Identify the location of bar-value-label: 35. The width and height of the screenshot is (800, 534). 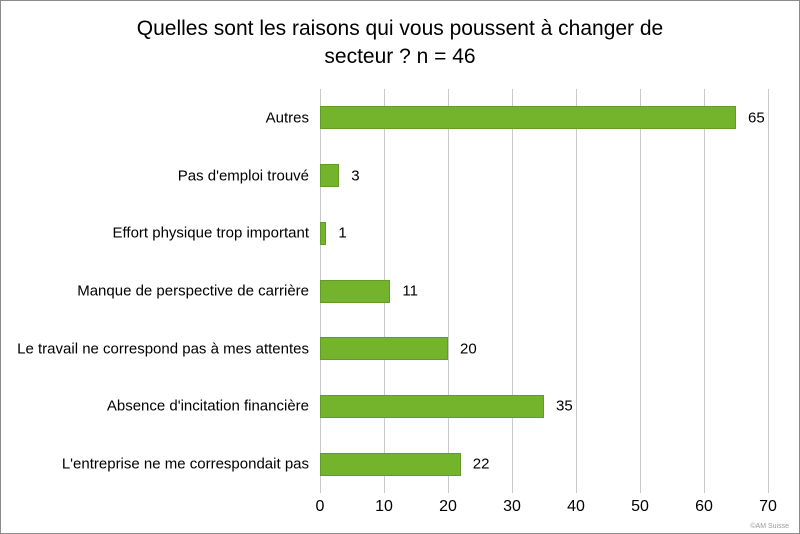
(564, 406).